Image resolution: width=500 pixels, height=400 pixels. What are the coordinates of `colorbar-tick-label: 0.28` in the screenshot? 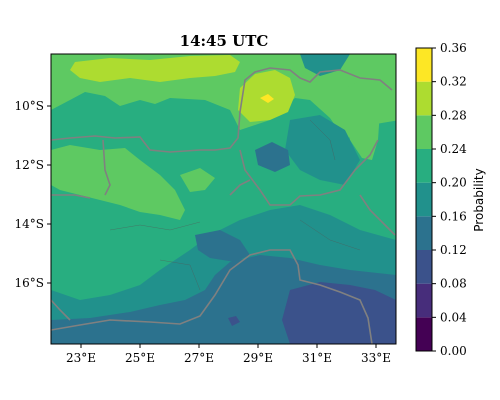 It's located at (453, 115).